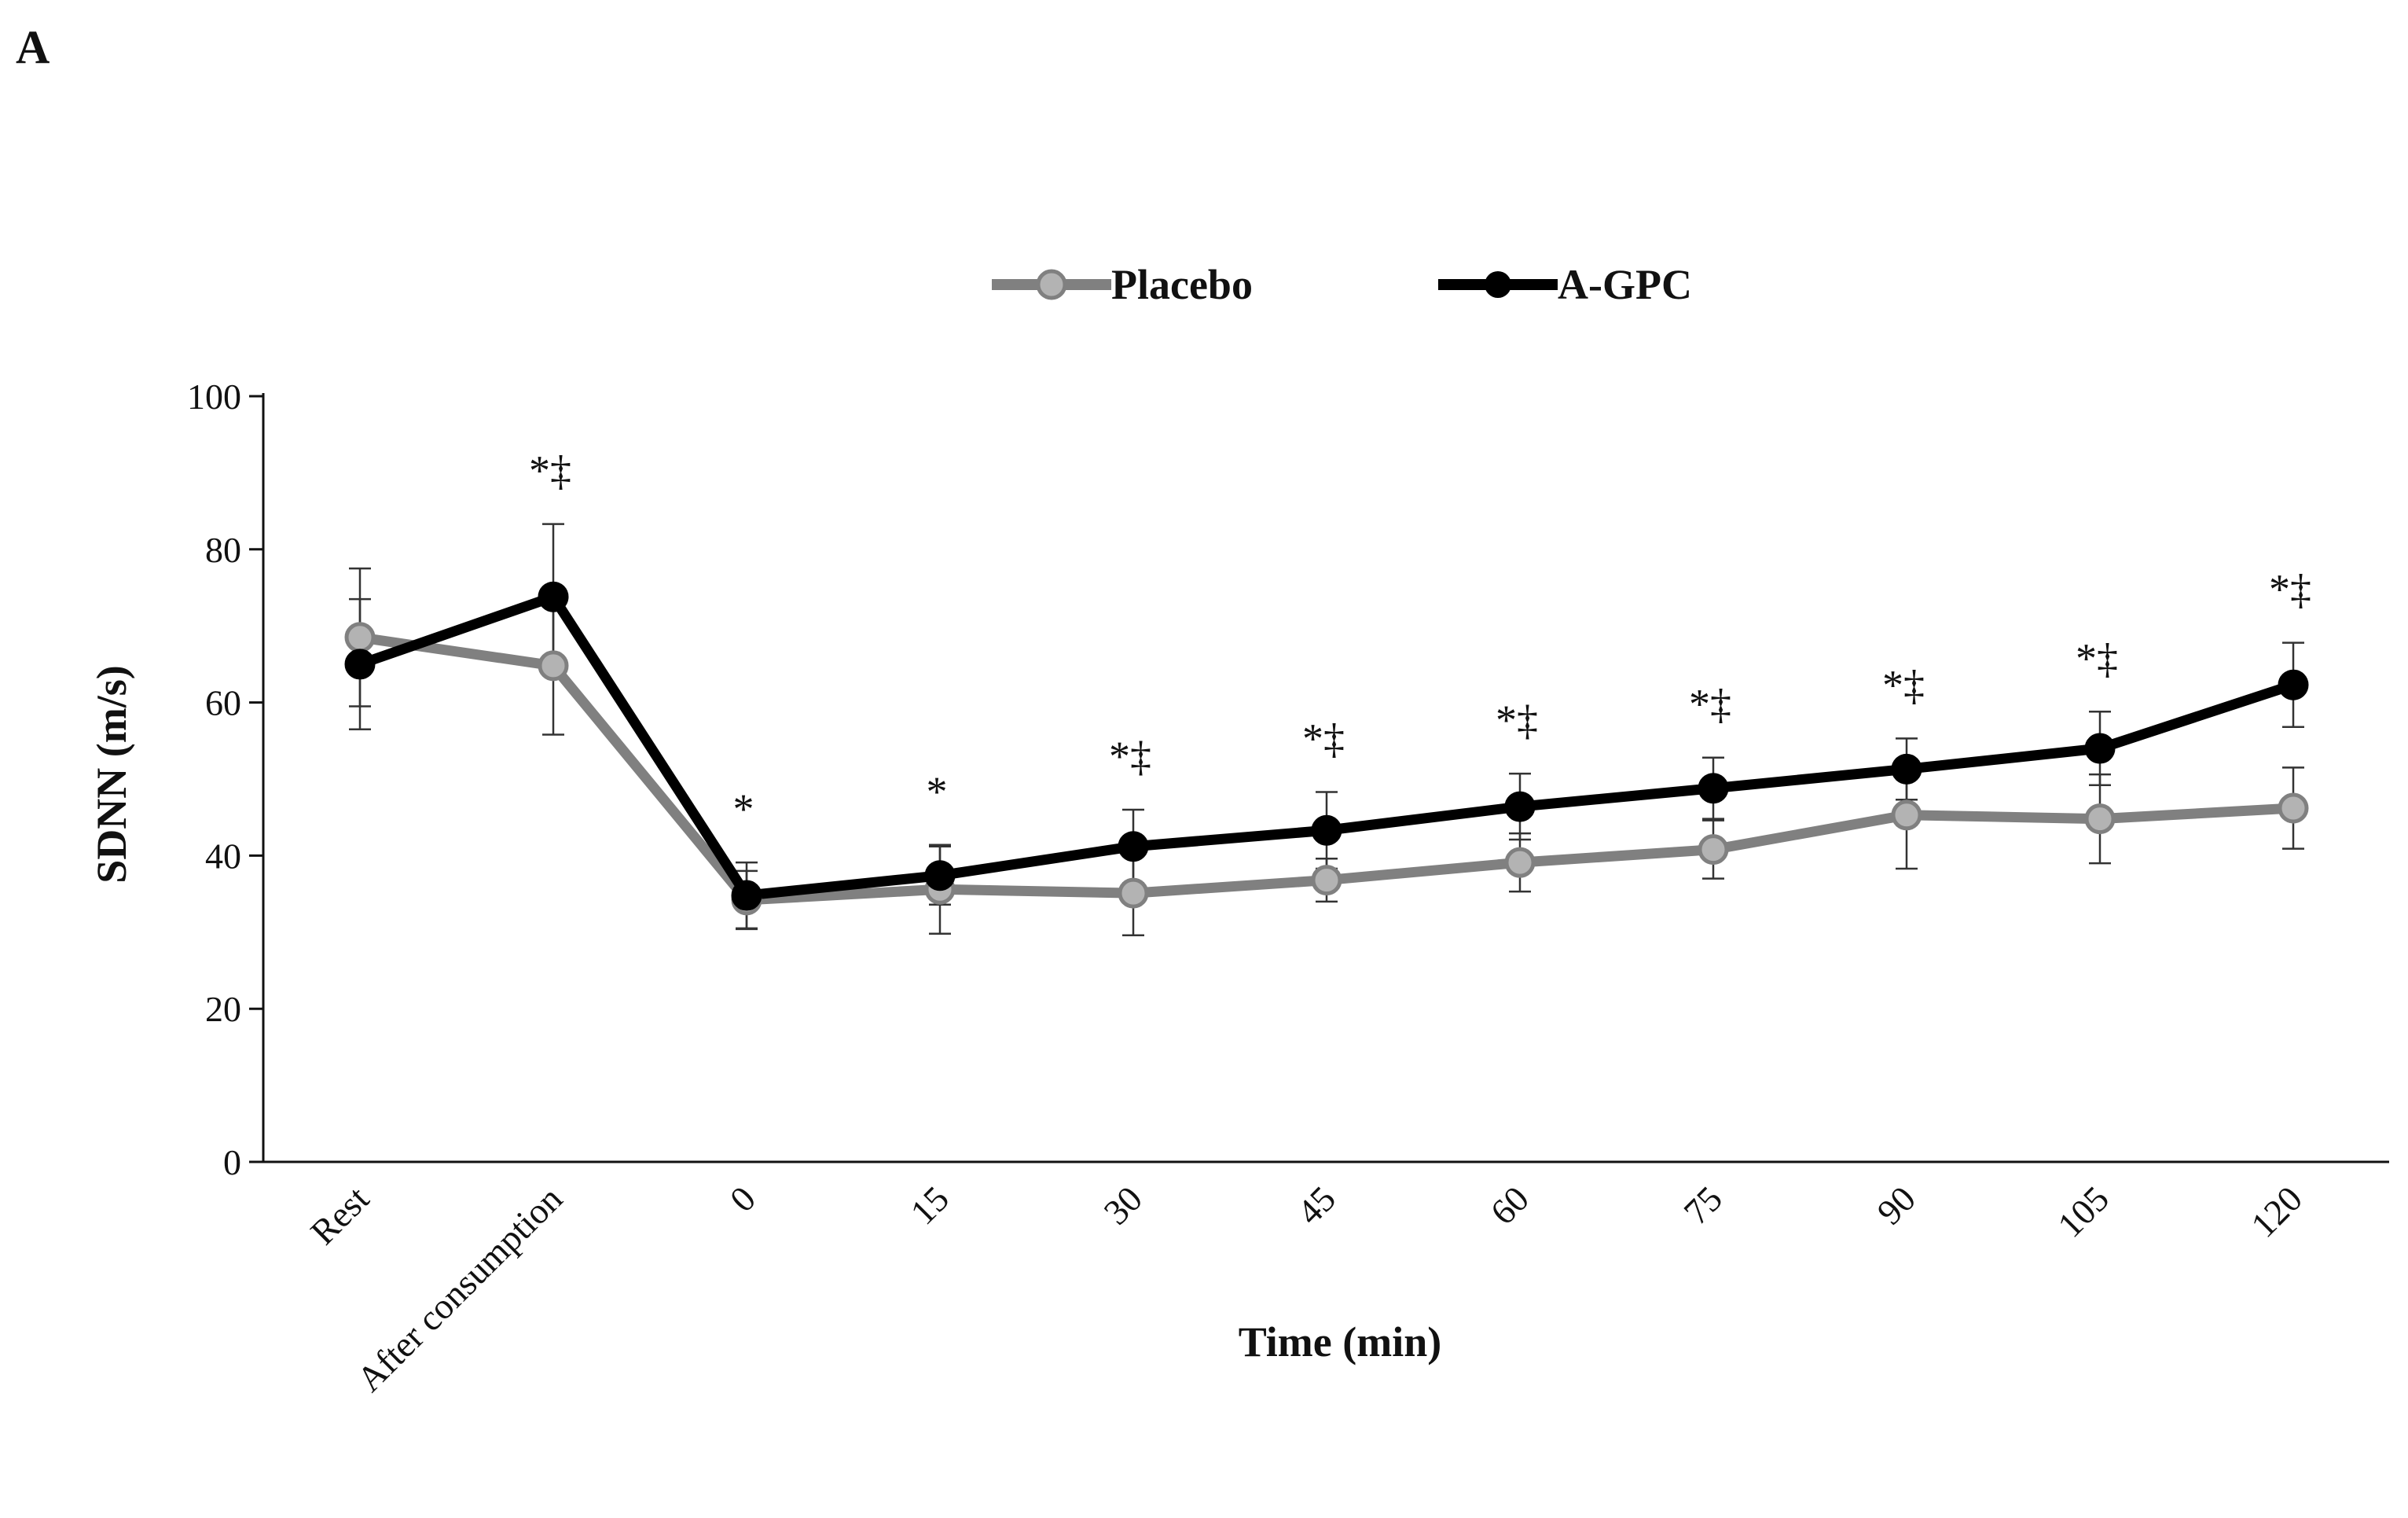 This screenshot has width=2408, height=1518. What do you see at coordinates (339, 1215) in the screenshot?
I see `x-tick-label: Rest` at bounding box center [339, 1215].